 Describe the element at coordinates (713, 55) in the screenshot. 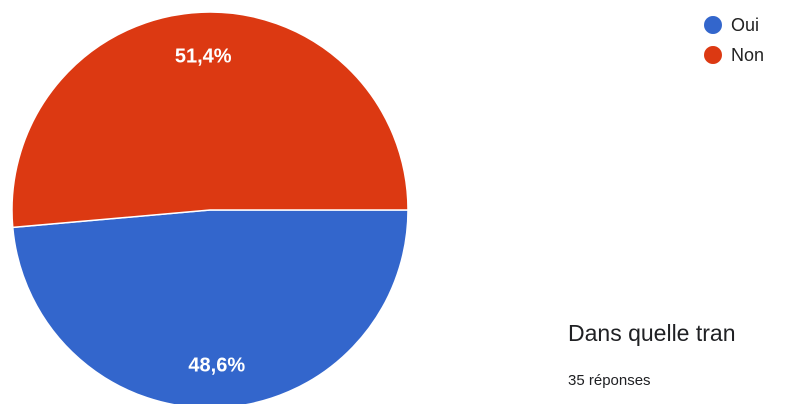

I see `legend-swatch-non` at that location.